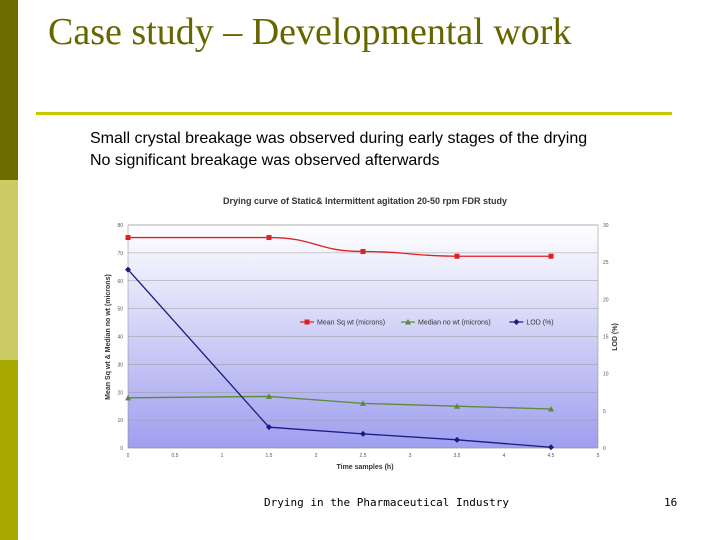 The image size is (720, 540). Describe the element at coordinates (222, 456) in the screenshot. I see `x-tick-label-2: 1` at that location.